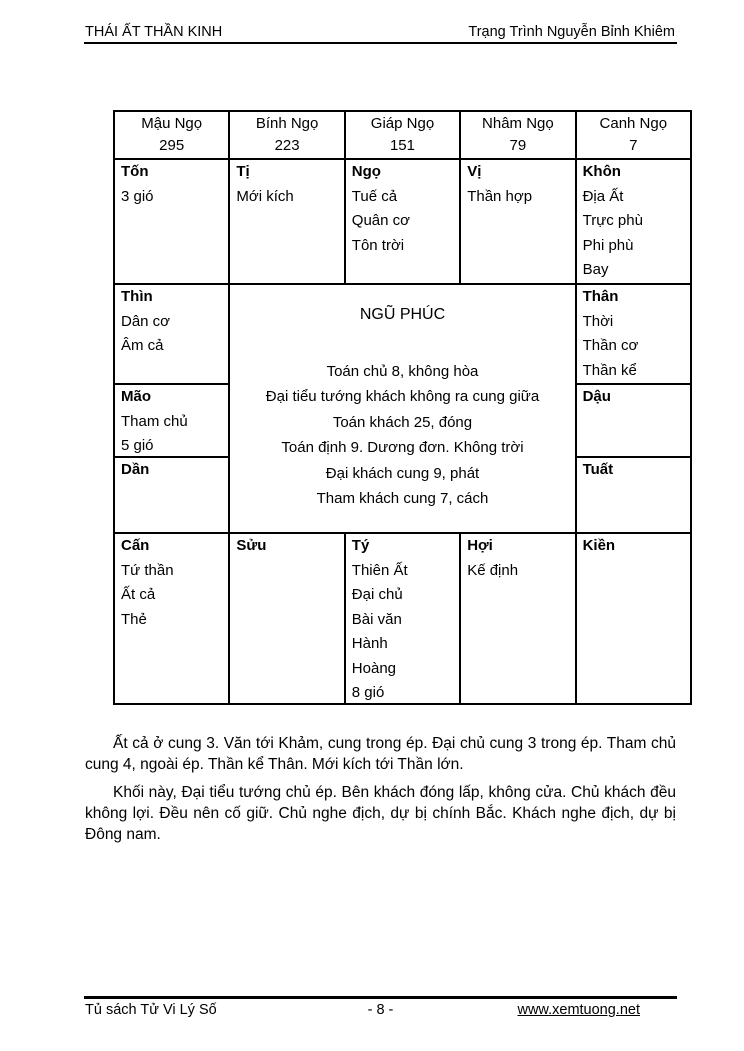  What do you see at coordinates (172, 495) in the screenshot?
I see `palace-cell-dan: Dần` at bounding box center [172, 495].